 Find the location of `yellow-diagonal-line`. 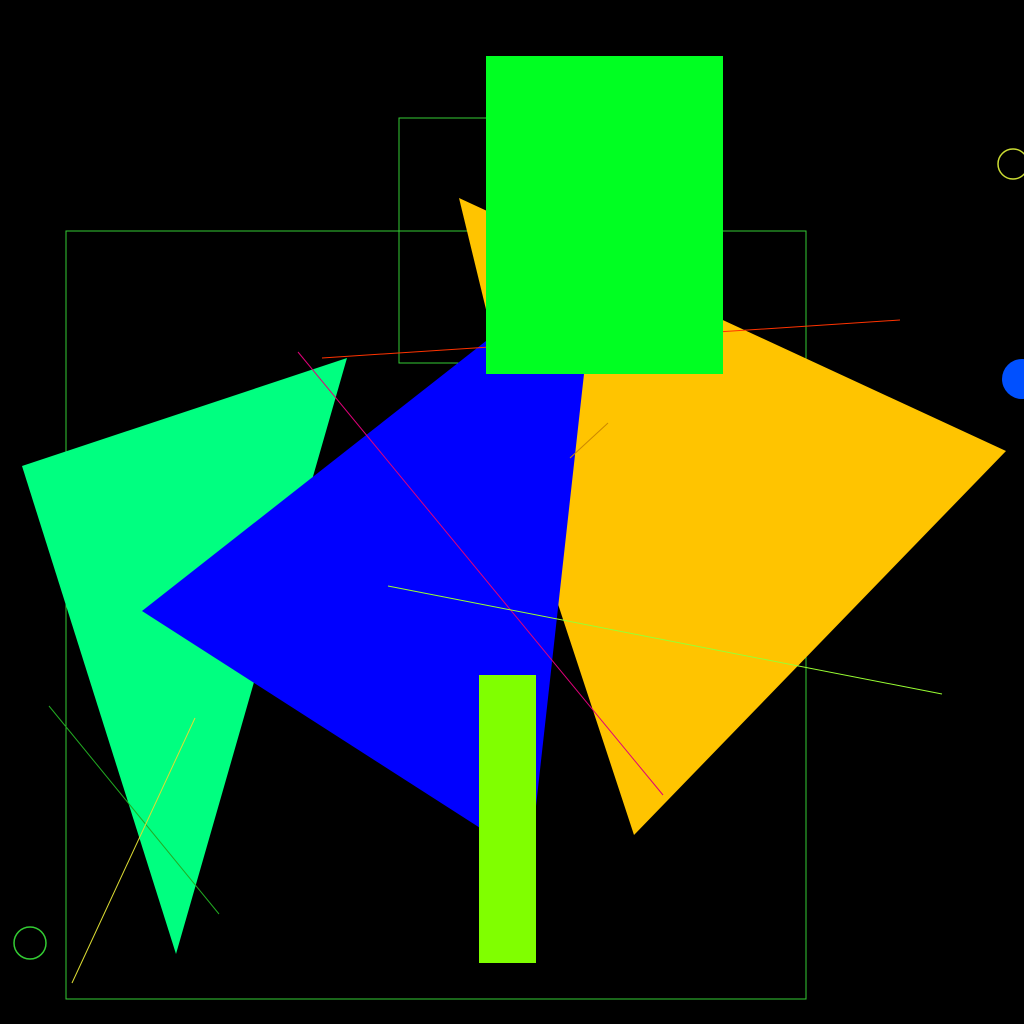

yellow-diagonal-line is located at coordinates (133, 850).